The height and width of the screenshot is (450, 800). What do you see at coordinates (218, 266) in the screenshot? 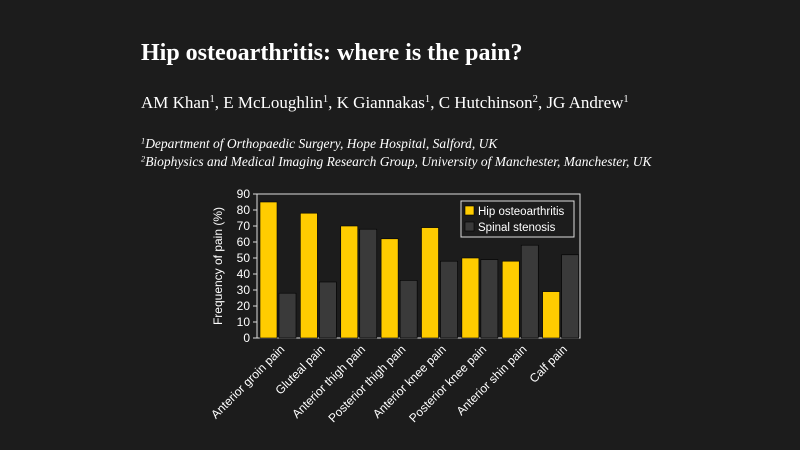
I see `y-axis-label: Frequency of pain (%)` at bounding box center [218, 266].